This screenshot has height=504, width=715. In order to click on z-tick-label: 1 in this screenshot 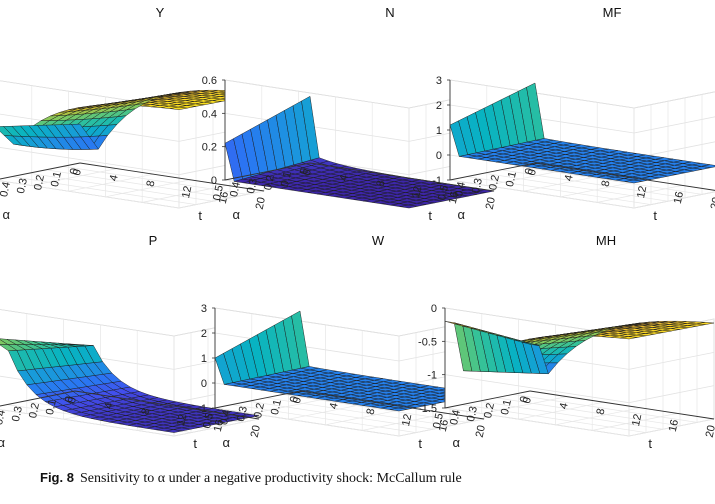, I will do `click(204, 359)`.